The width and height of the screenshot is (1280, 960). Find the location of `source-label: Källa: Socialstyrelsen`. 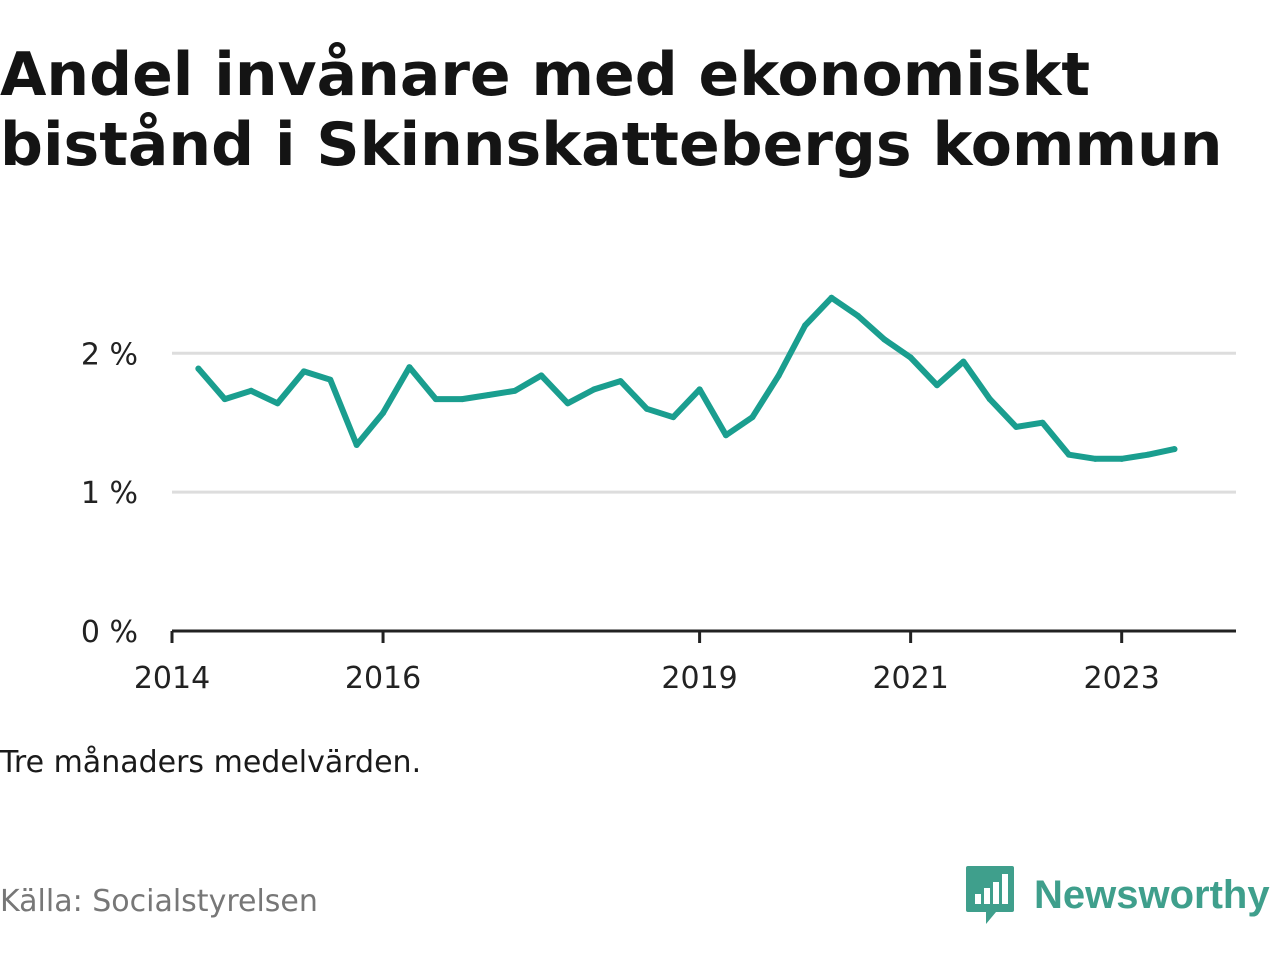

source-label: Källa: Socialstyrelsen is located at coordinates (159, 901).